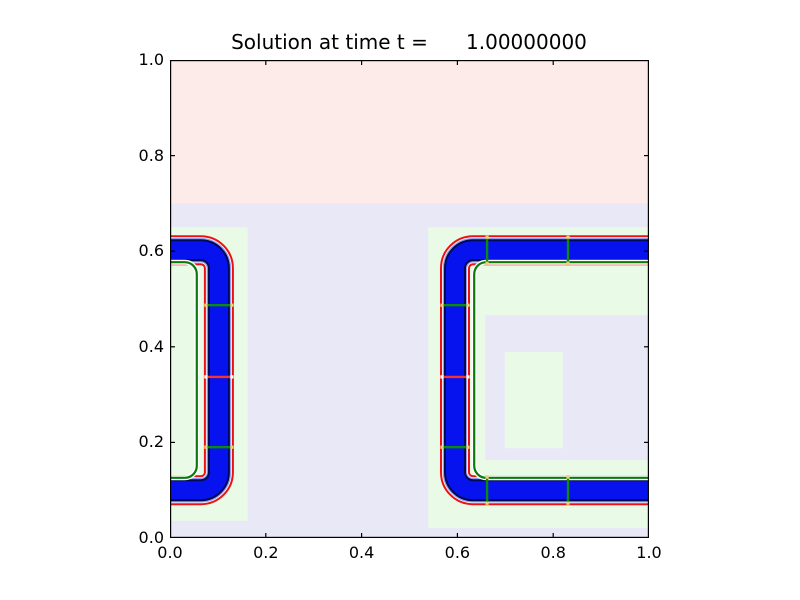  What do you see at coordinates (409, 42) in the screenshot?
I see `plot-title: Solution at time t = 1.00000000` at bounding box center [409, 42].